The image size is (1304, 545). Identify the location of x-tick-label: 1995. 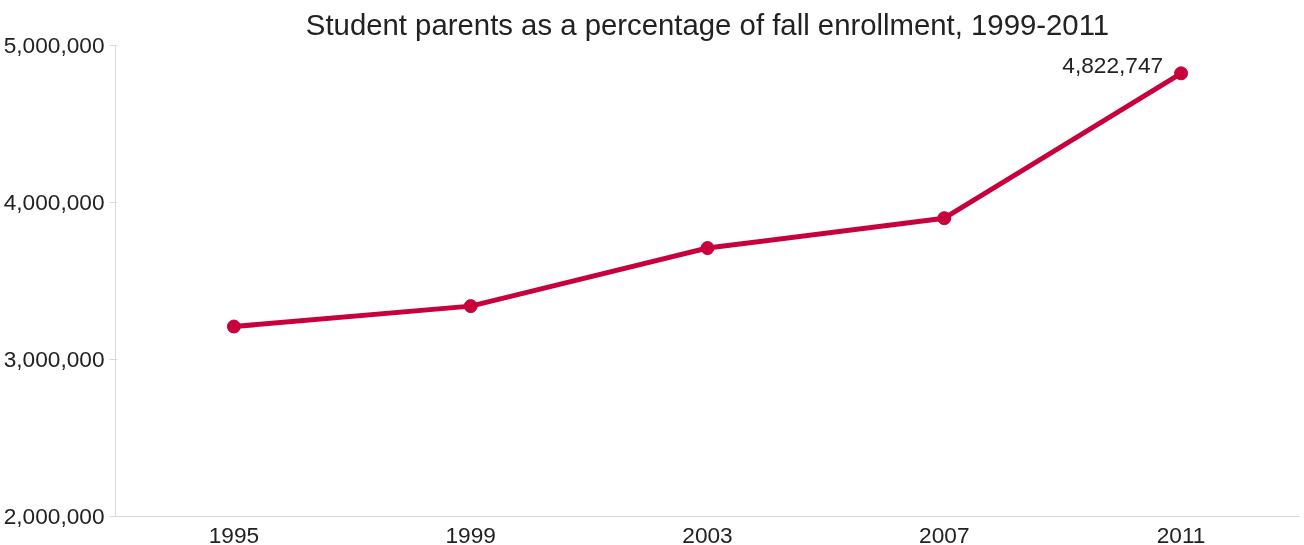
(234, 533).